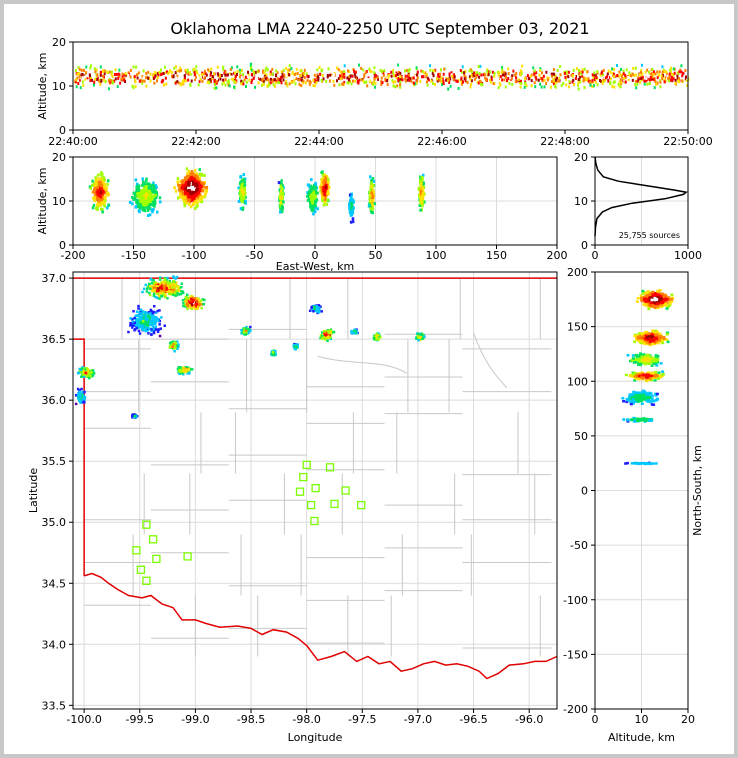 The image size is (738, 758). Describe the element at coordinates (473, 719) in the screenshot. I see `x-tick-label: -96.5` at that location.